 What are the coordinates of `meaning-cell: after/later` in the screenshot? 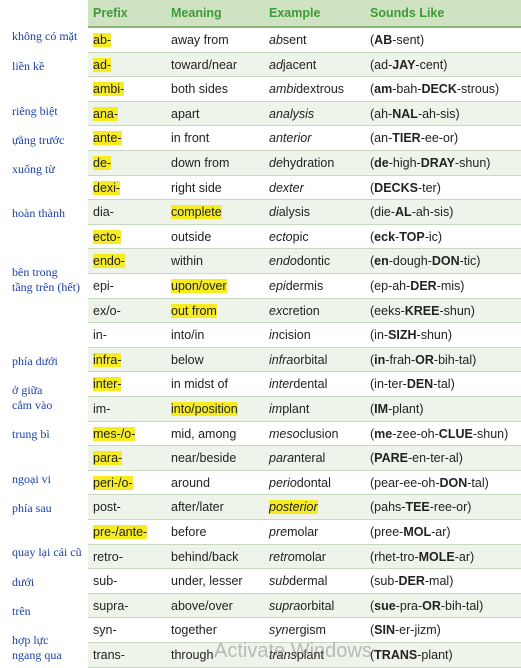 It's located at (197, 507).